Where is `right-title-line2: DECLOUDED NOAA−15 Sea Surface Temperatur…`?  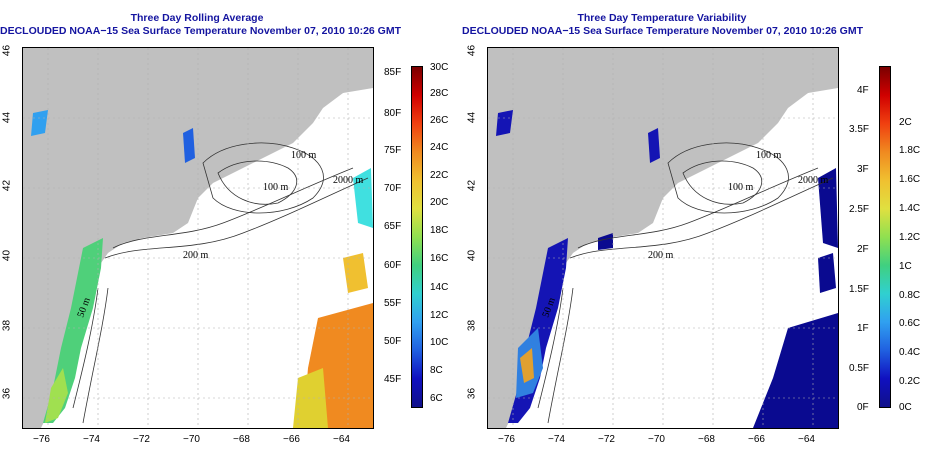
right-title-line2: DECLOUDED NOAA−15 Sea Surface Temperatur… is located at coordinates (662, 31).